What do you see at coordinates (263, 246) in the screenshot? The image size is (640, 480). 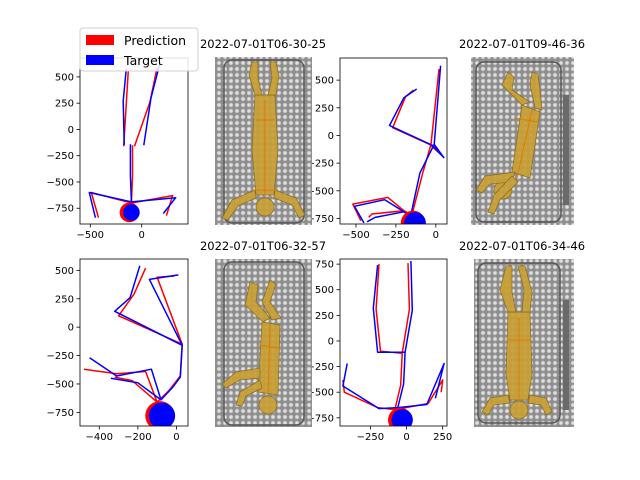 I see `photo-title-3: 2022-07-01T06-32-57` at bounding box center [263, 246].